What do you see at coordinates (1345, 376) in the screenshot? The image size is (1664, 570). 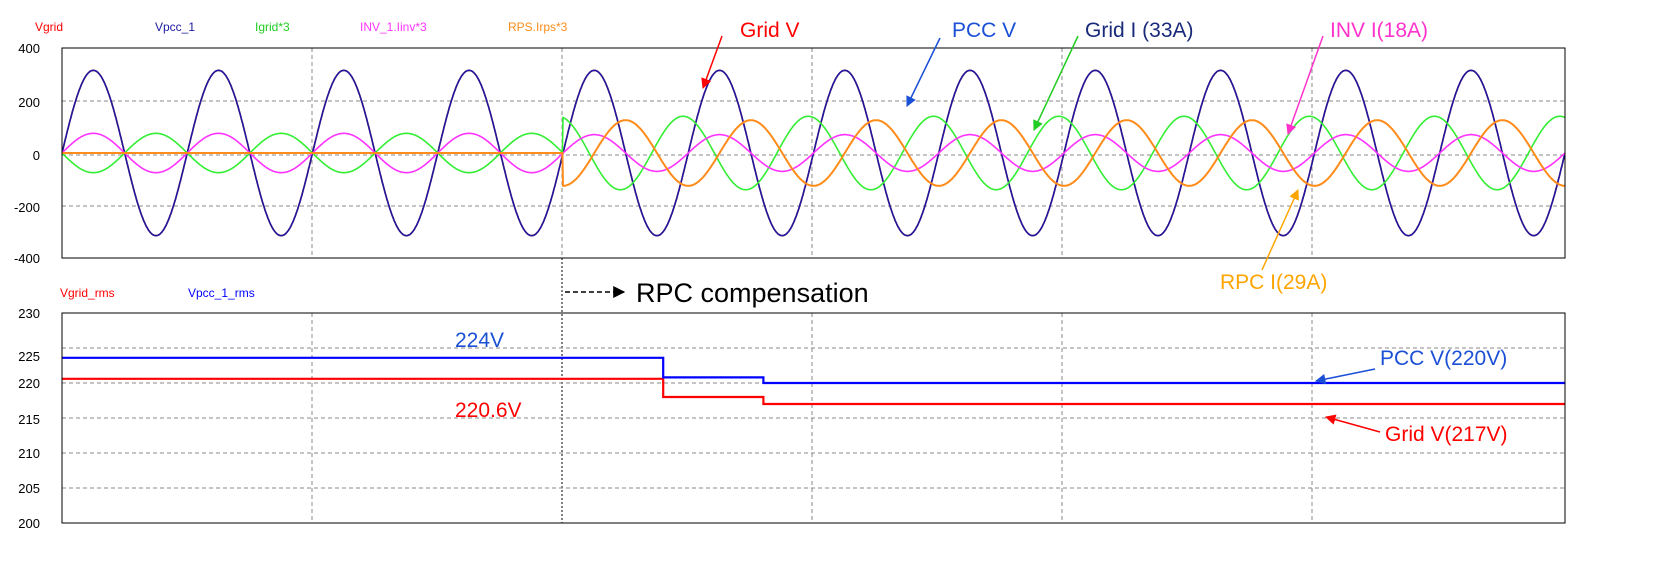 I see `annotation-pcc-v-220-arrow` at bounding box center [1345, 376].